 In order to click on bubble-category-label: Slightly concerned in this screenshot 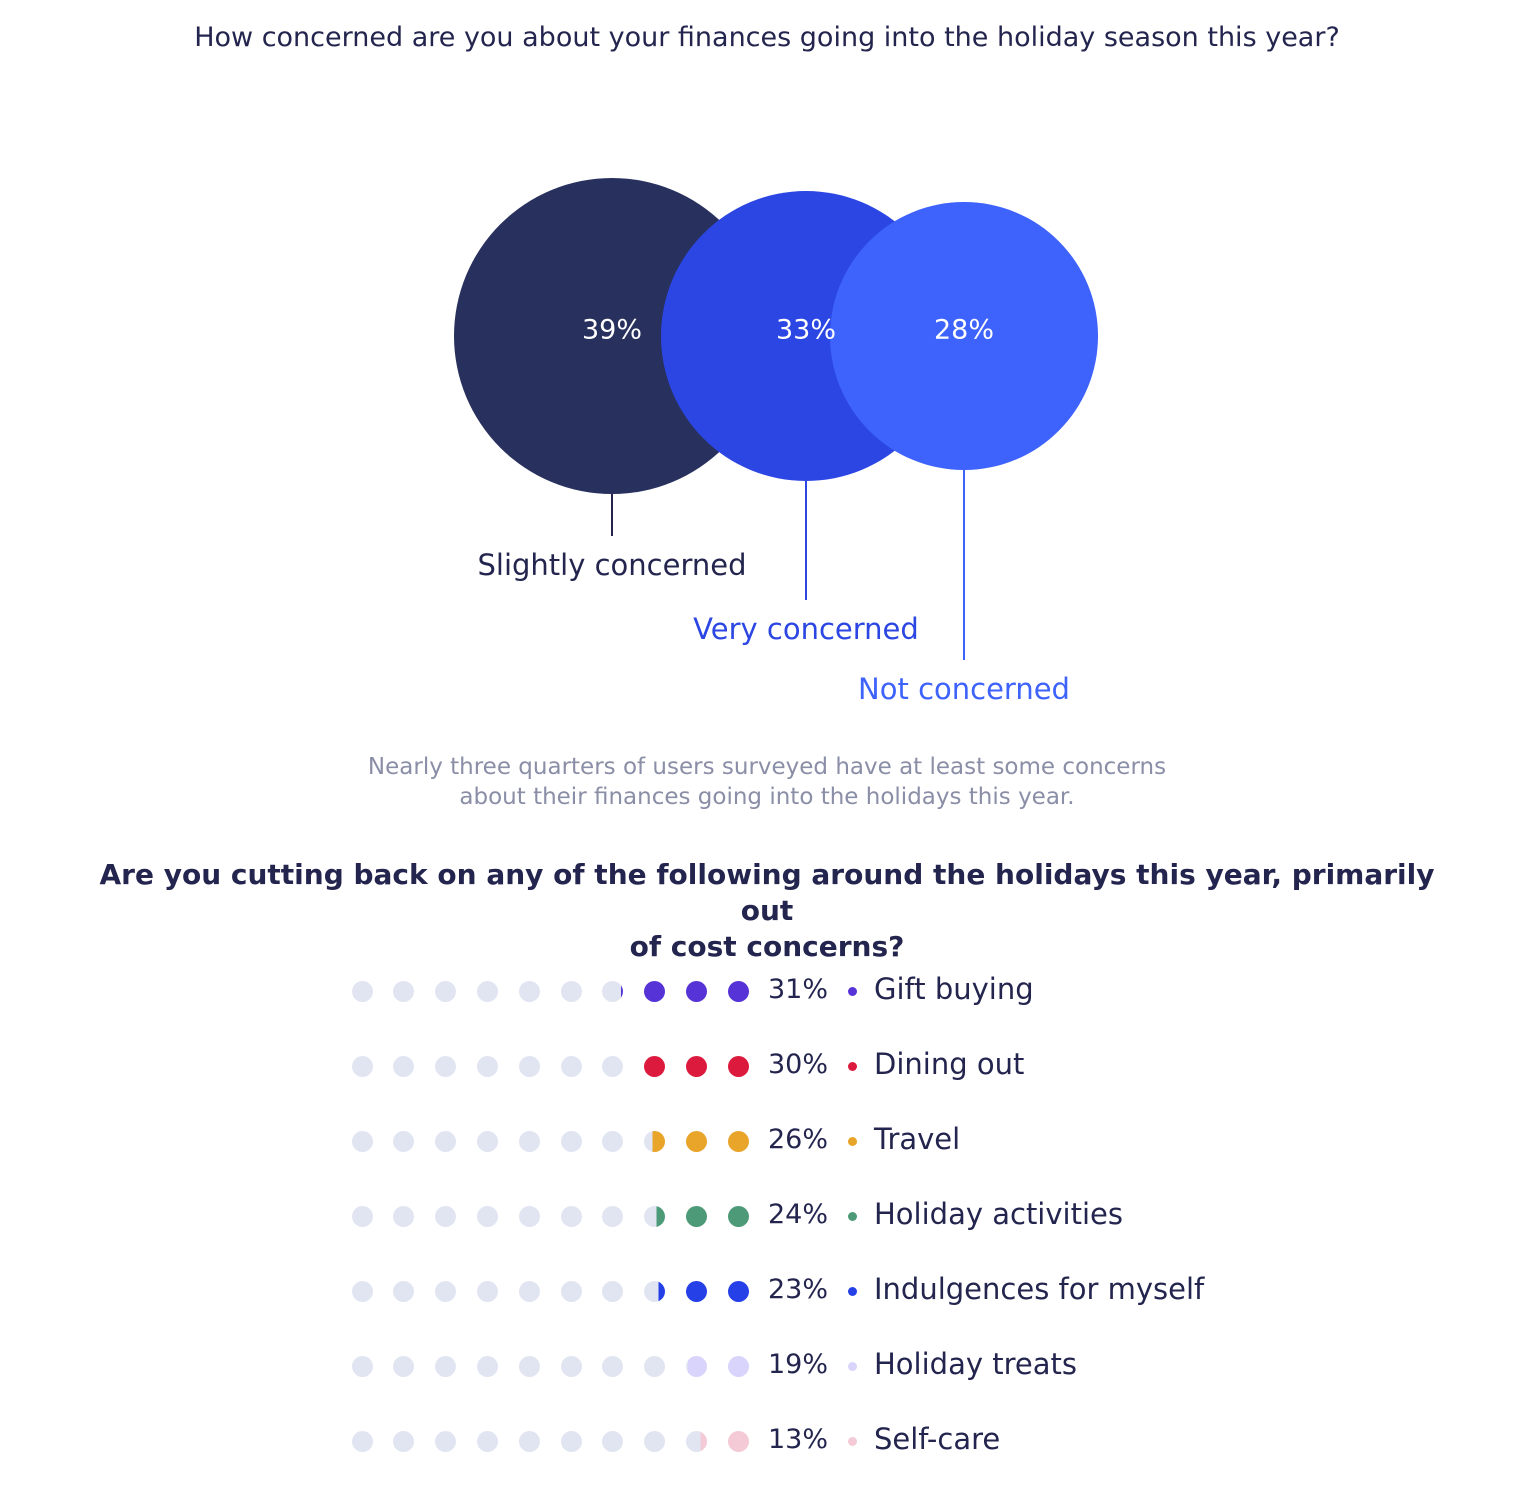, I will do `click(612, 565)`.